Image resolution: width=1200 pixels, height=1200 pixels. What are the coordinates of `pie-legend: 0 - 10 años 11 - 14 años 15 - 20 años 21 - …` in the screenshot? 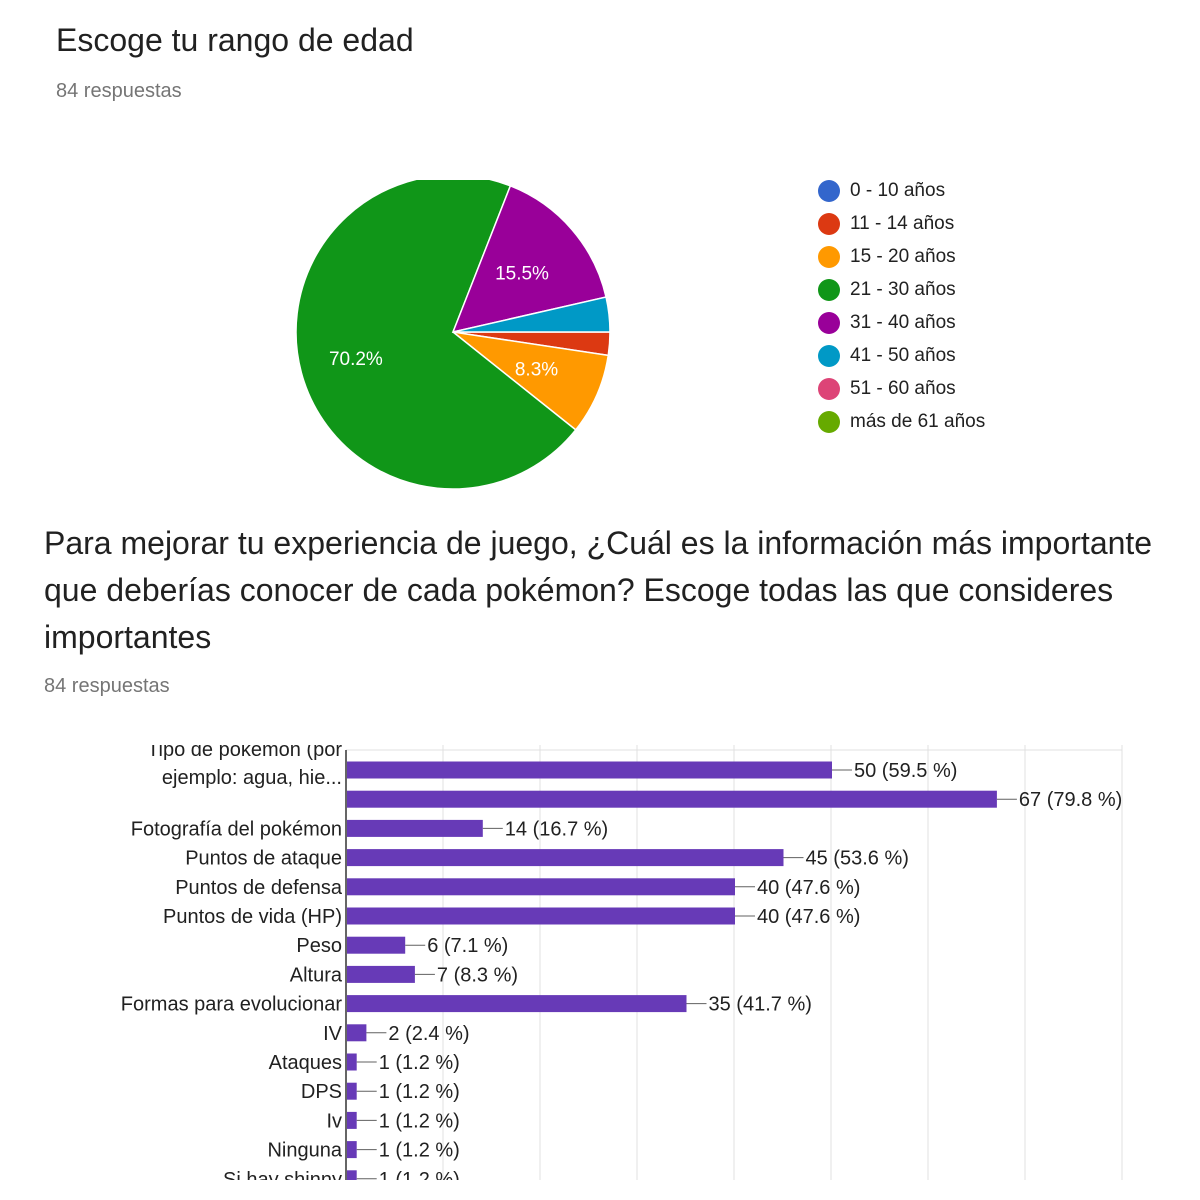 It's located at (901, 306).